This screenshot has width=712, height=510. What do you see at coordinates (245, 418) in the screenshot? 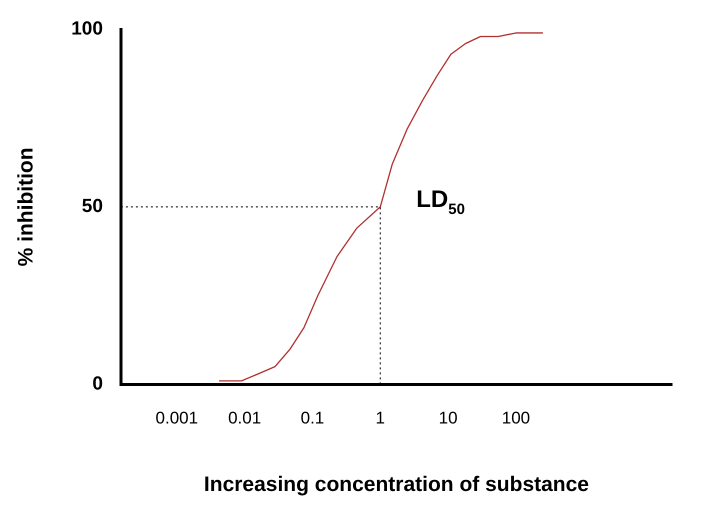
I see `x-tick-label: 0.01` at bounding box center [245, 418].